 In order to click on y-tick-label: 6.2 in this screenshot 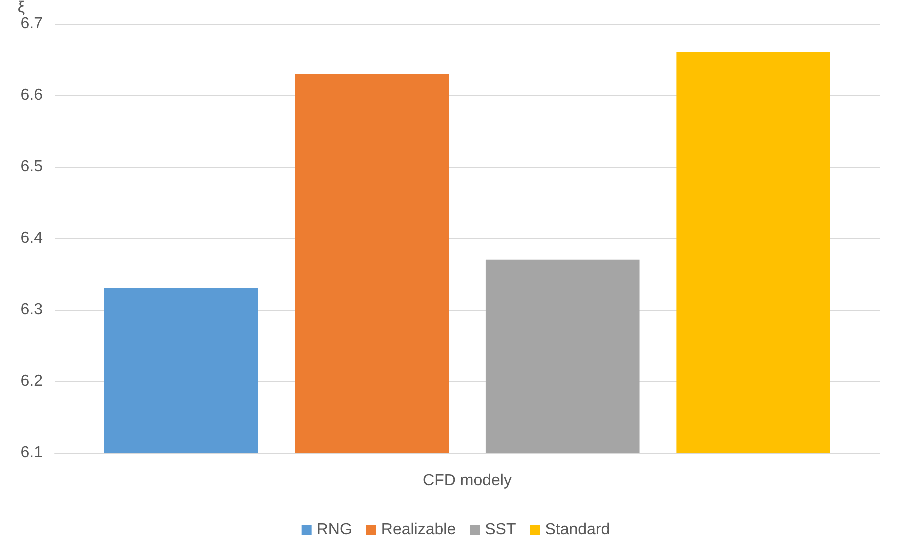, I will do `click(32, 381)`.